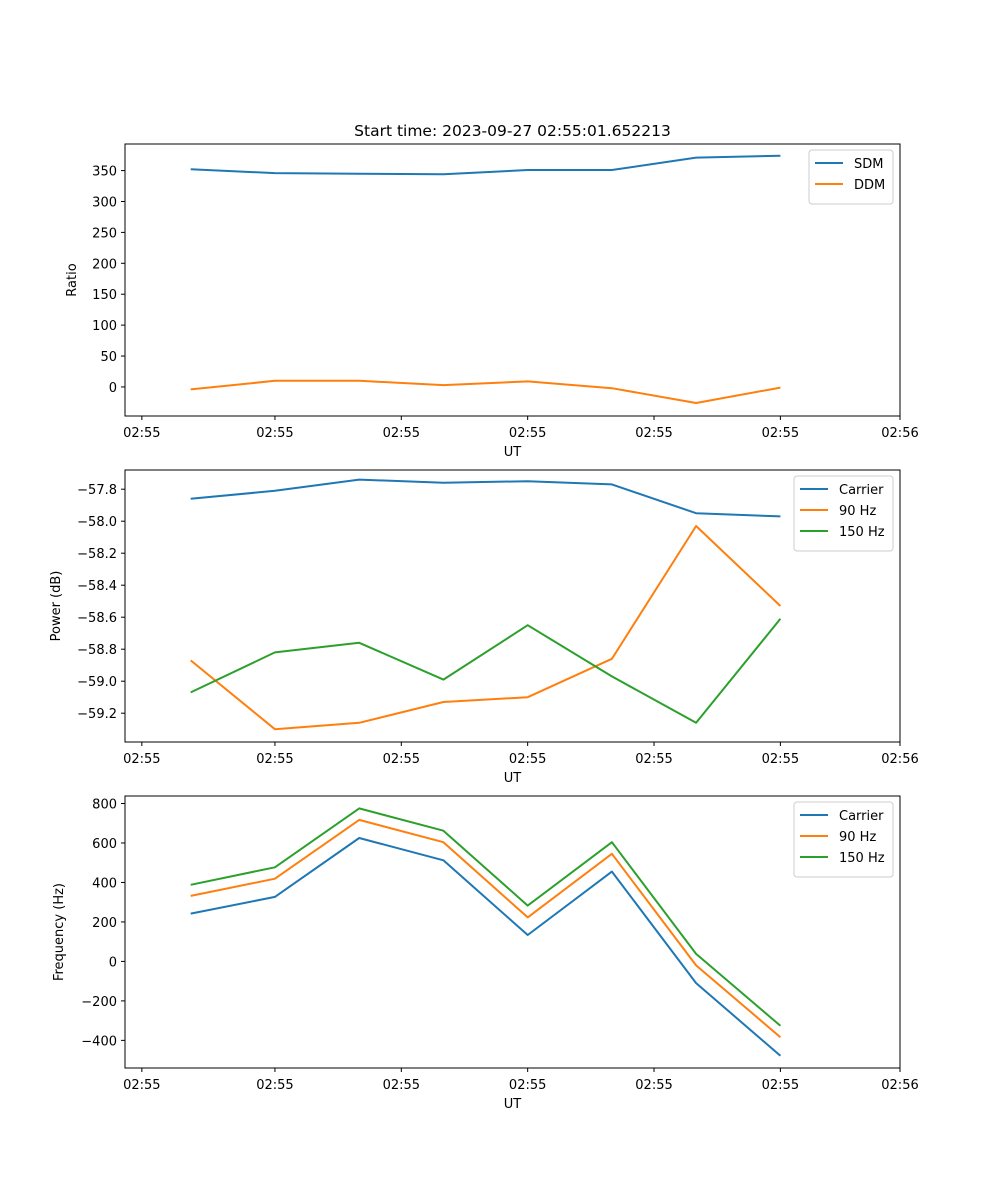  I want to click on y-axis-label: Ratio, so click(72, 279).